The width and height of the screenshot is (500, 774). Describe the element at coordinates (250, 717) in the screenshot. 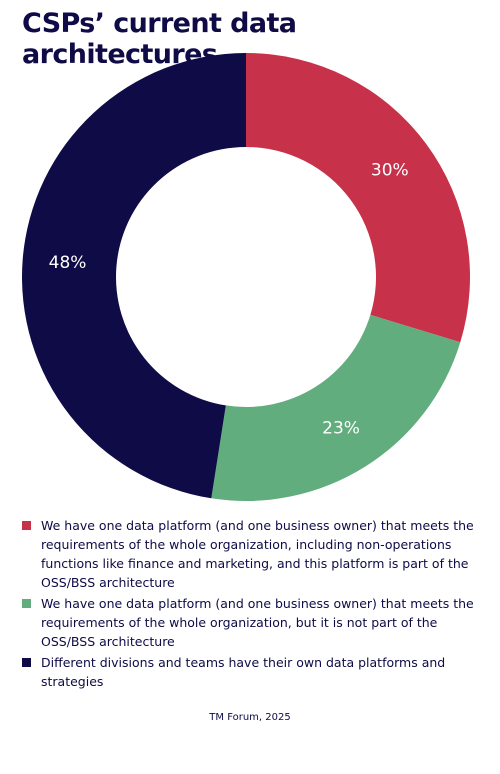

I see `source-note: TM Forum, 2025` at that location.